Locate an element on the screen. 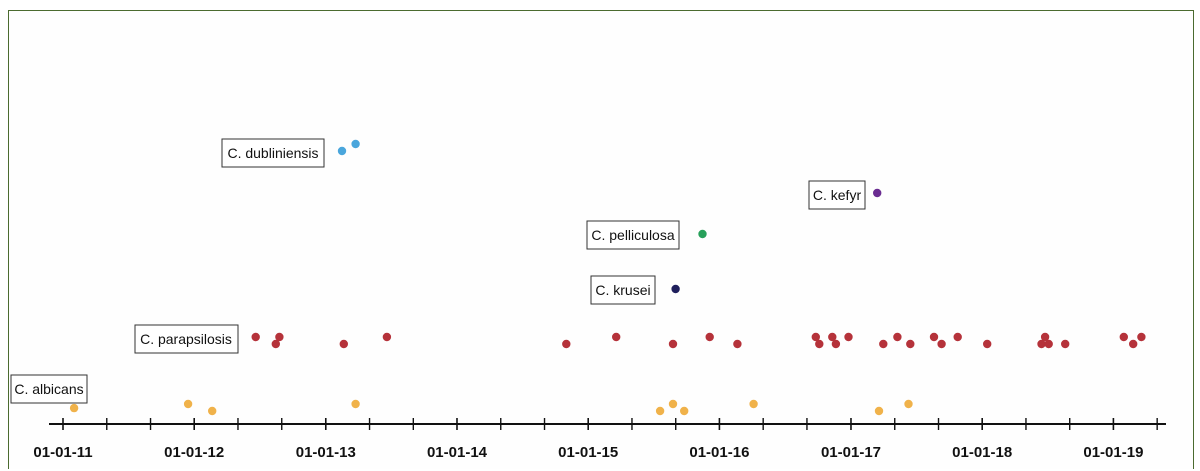 This screenshot has width=1200, height=471. x-tick-label: 01-01-17 is located at coordinates (851, 452).